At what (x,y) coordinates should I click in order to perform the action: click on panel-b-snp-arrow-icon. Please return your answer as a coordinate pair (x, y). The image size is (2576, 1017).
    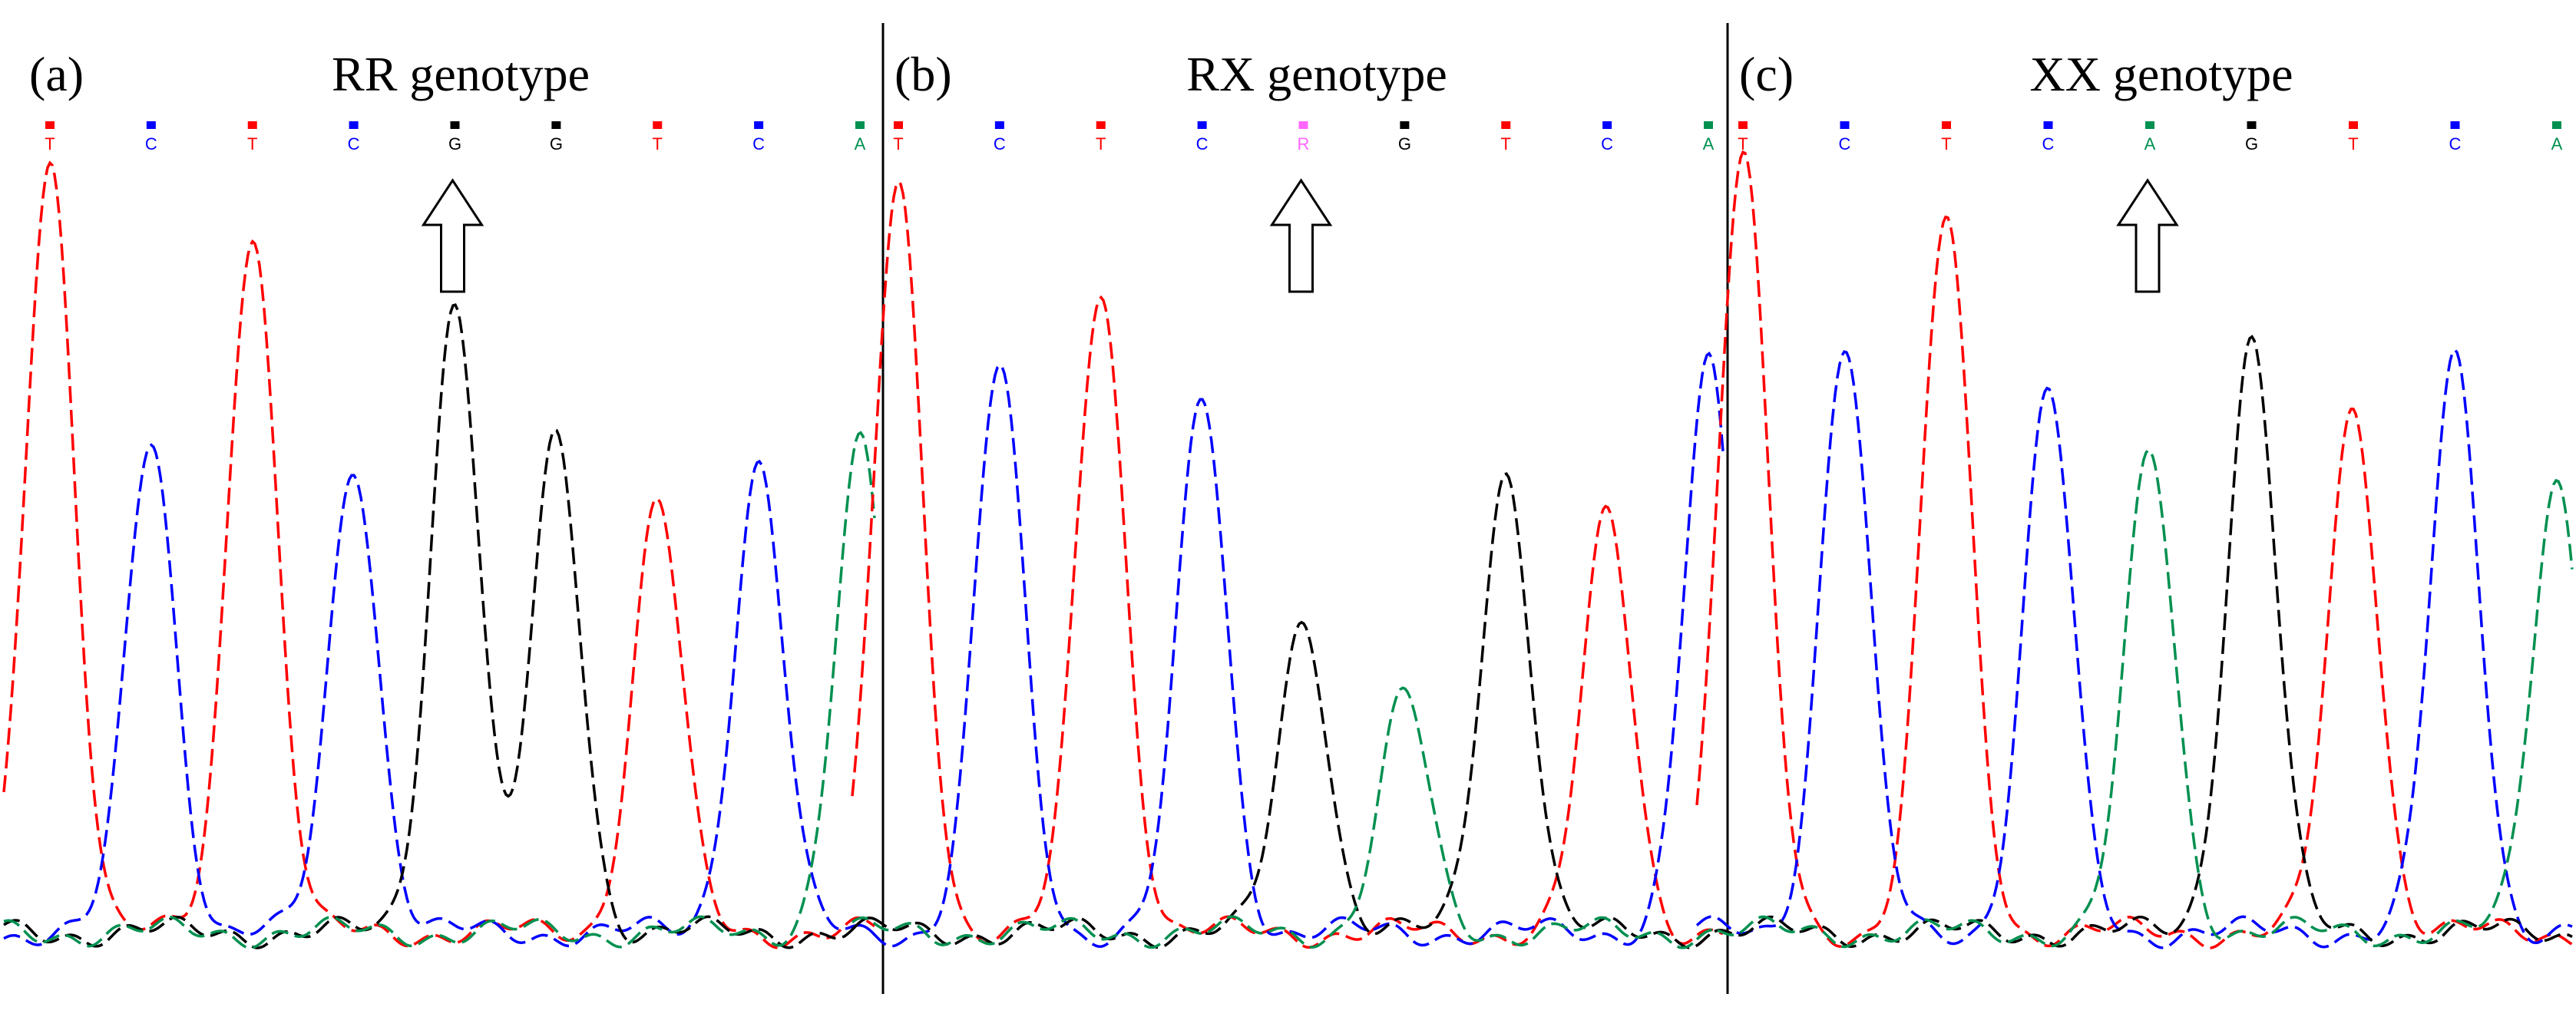
    Looking at the image, I should click on (1301, 235).